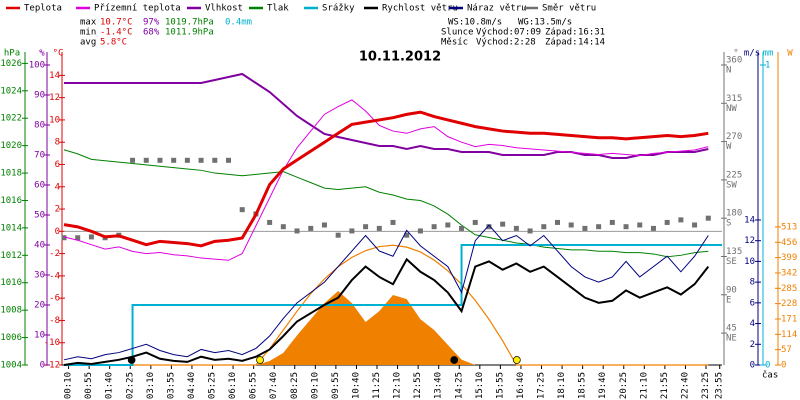 The width and height of the screenshot is (800, 400). Describe the element at coordinates (591, 33) in the screenshot. I see `sun-set: 16:31` at that location.